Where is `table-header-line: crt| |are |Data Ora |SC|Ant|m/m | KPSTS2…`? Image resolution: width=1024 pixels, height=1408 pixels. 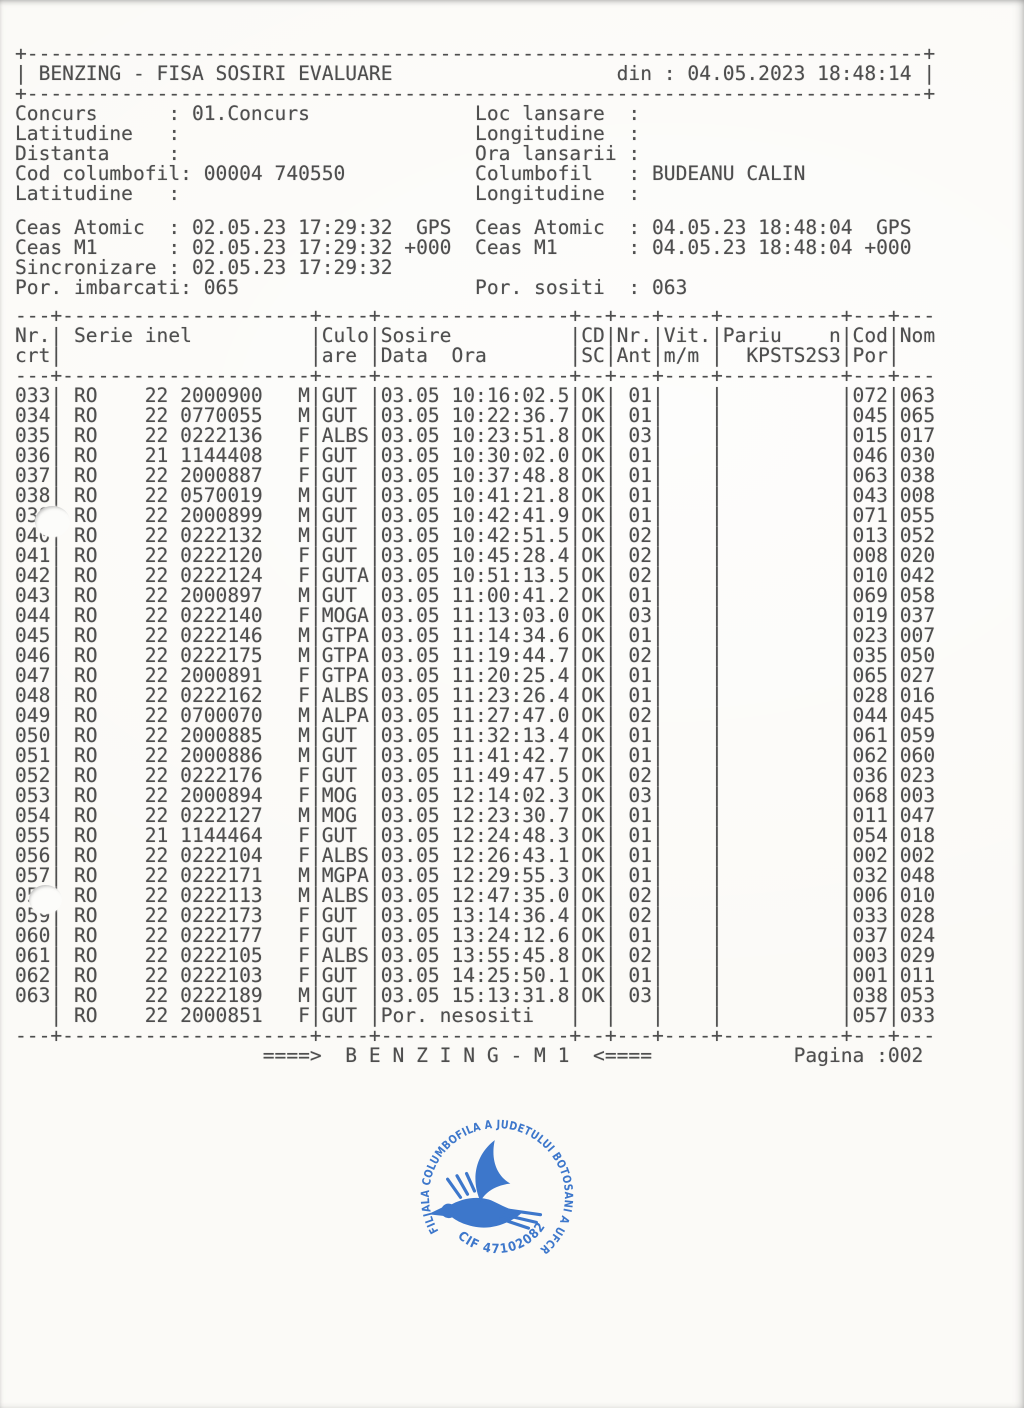 table-header-line: crt| |are |Data Ora |SC|Ant|m/m | KPSTS2… is located at coordinates (475, 355).